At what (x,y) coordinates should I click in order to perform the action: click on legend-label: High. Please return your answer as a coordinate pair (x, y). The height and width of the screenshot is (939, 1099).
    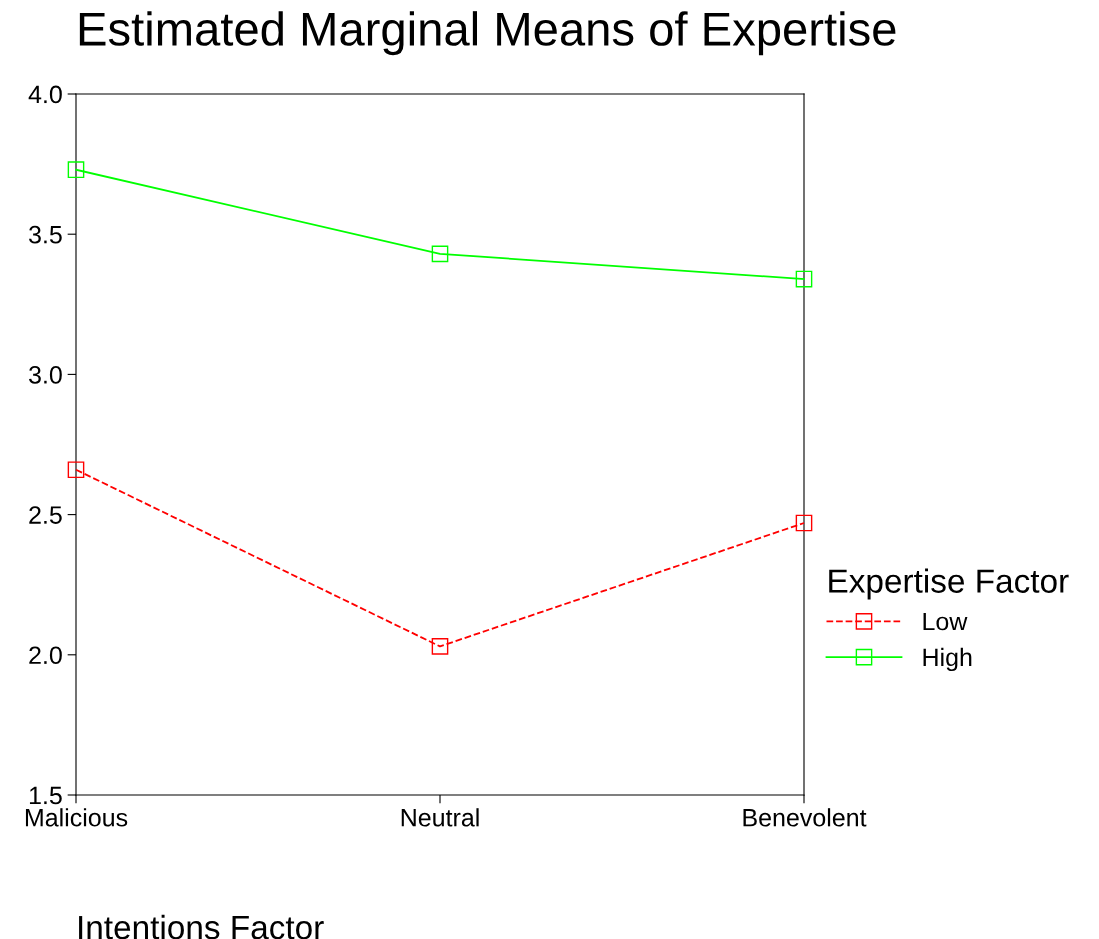
    Looking at the image, I should click on (947, 659).